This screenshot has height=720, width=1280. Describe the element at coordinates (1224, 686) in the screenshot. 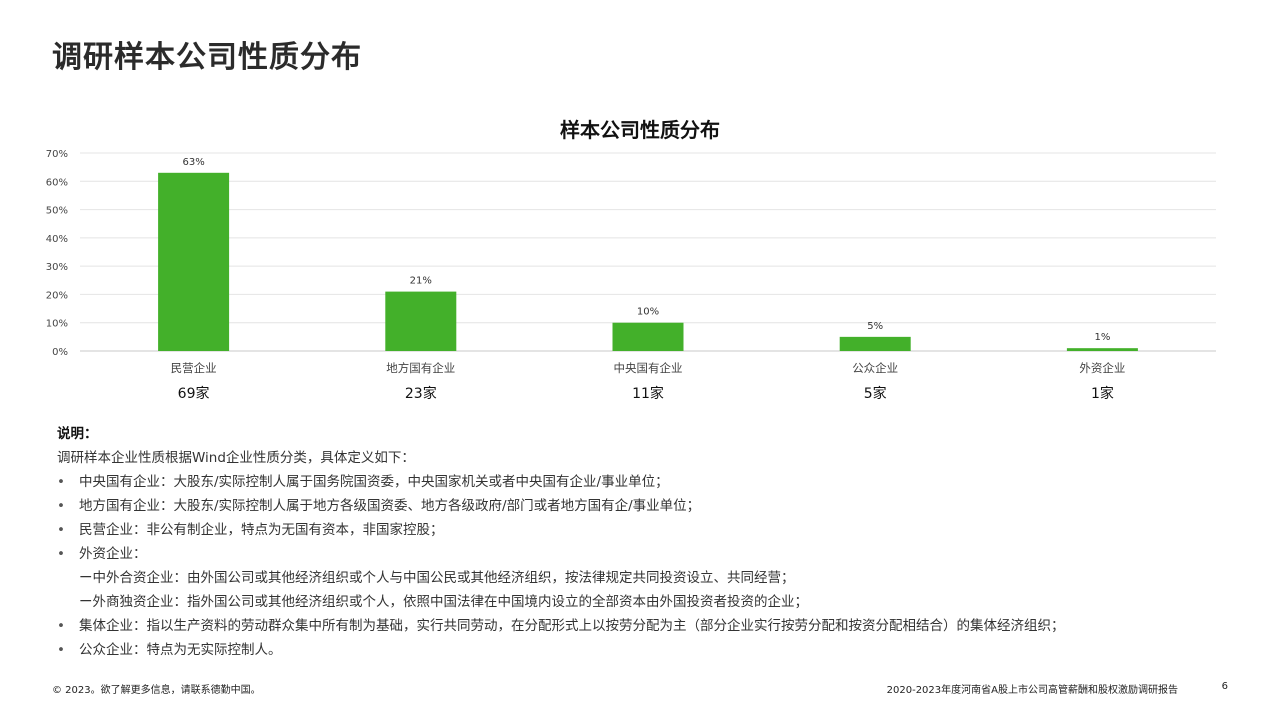

I see `page-number: 6` at that location.